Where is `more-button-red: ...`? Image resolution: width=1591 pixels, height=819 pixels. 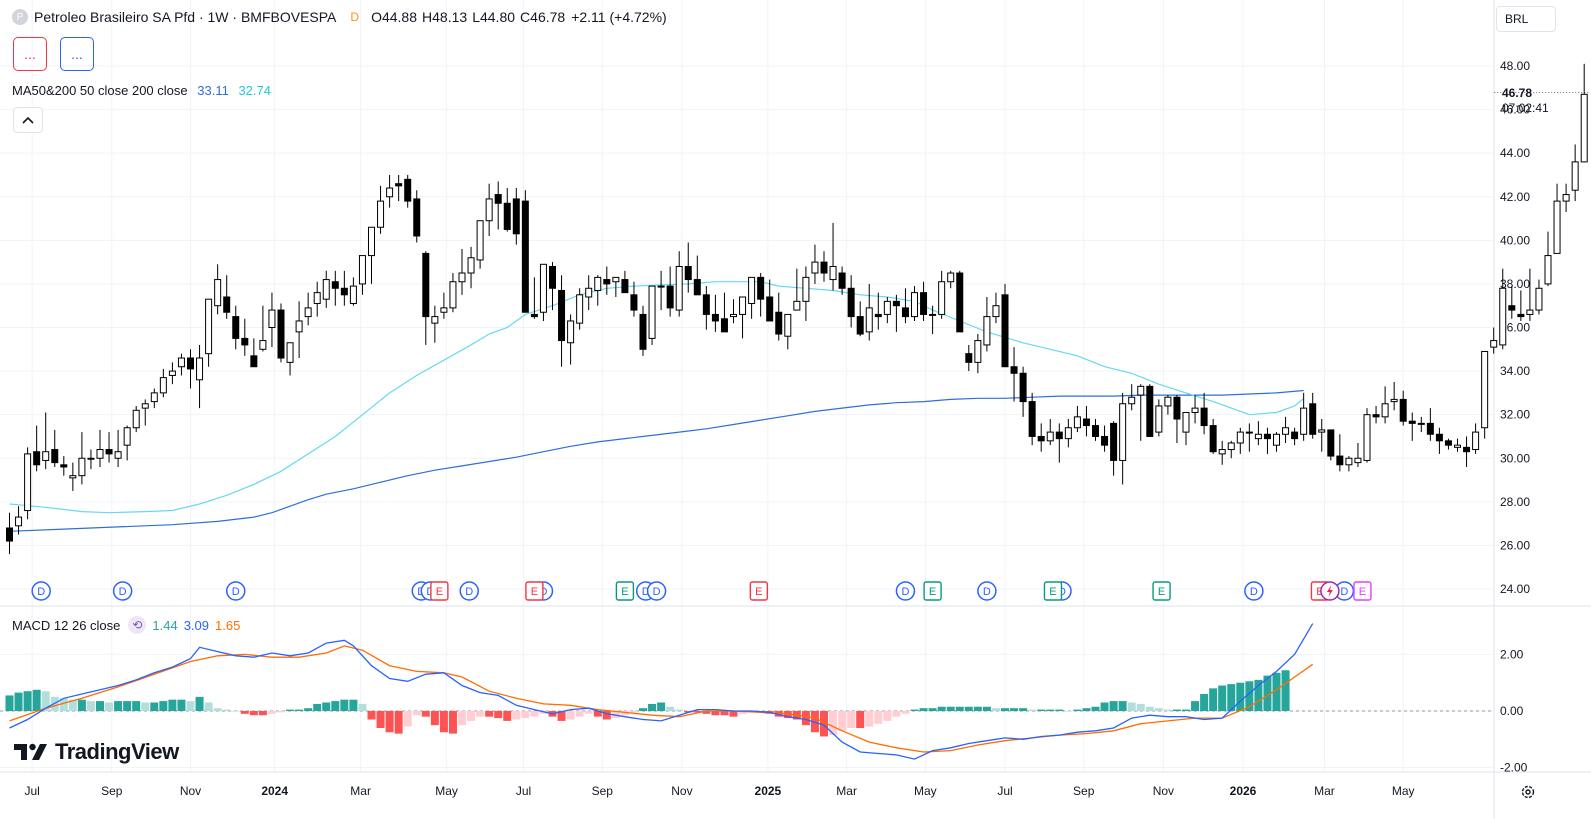
more-button-red: ... is located at coordinates (30, 54).